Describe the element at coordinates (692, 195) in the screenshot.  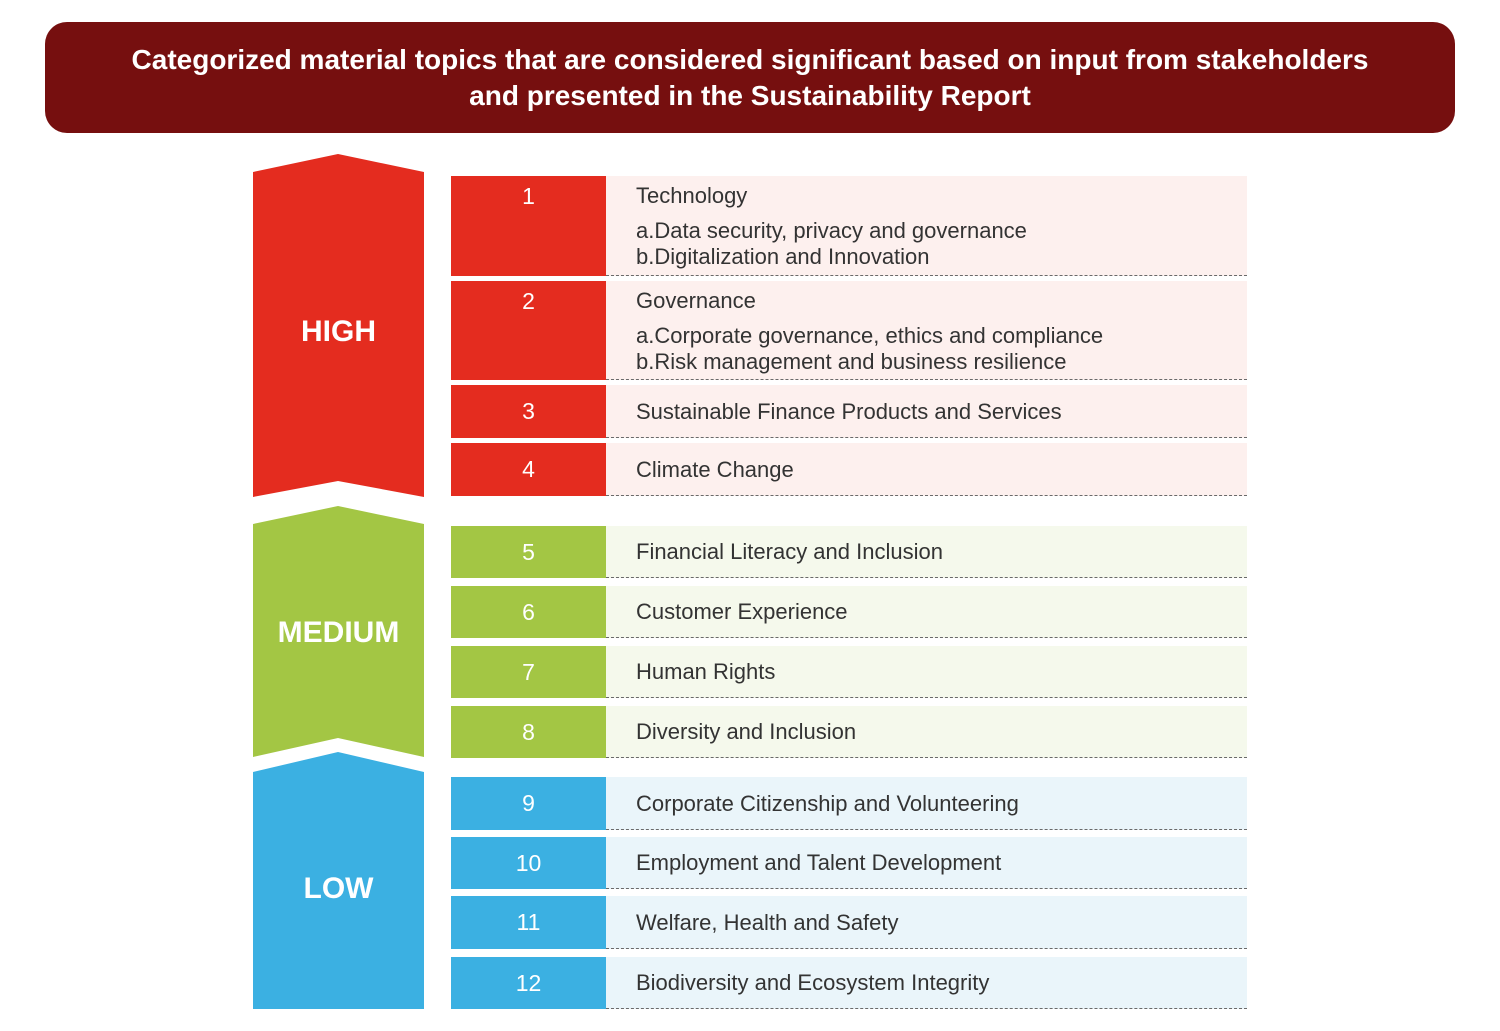
I see `topic-title: Technology` at that location.